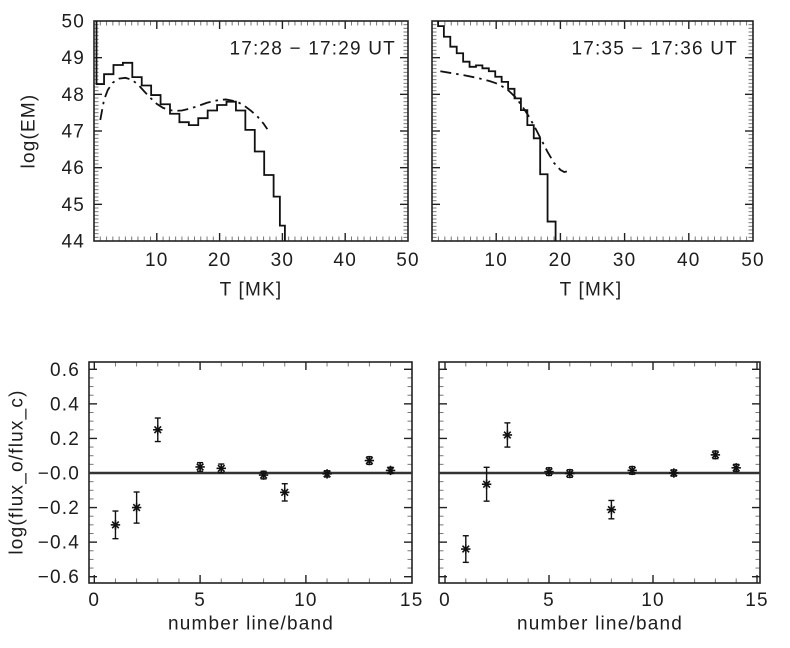 The width and height of the screenshot is (790, 648). Describe the element at coordinates (65, 404) in the screenshot. I see `y-tick-label: 0.4` at that location.